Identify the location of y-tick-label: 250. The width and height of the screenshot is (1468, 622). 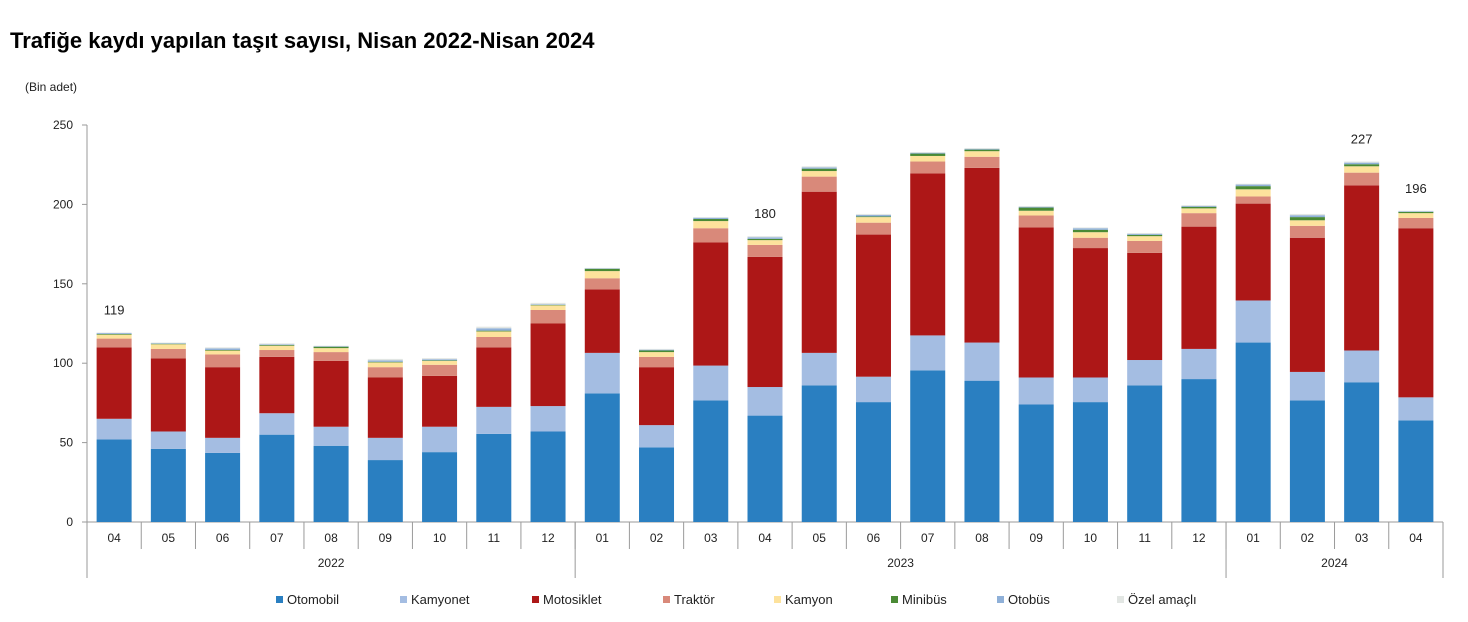
(63, 125).